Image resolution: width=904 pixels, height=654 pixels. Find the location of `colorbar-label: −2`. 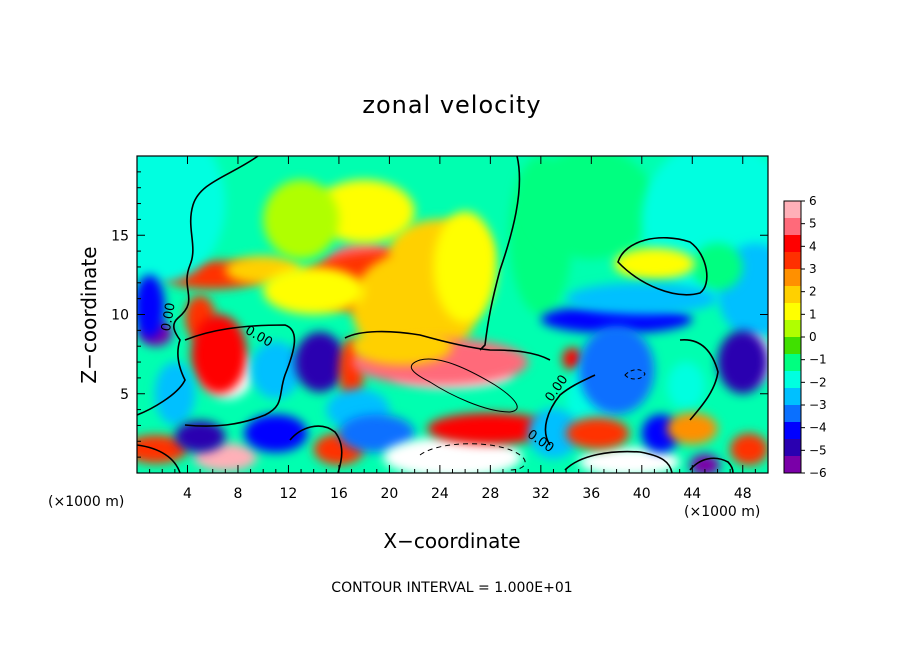

colorbar-label: −2 is located at coordinates (818, 382).